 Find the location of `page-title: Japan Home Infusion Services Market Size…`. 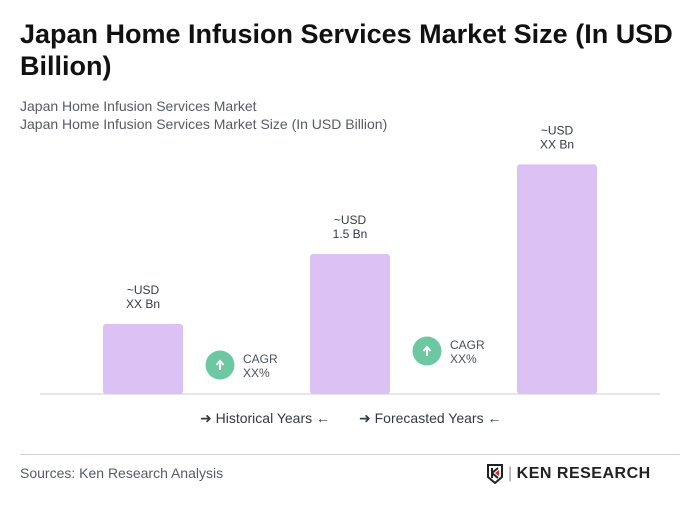

page-title: Japan Home Infusion Services Market Size… is located at coordinates (346, 50).